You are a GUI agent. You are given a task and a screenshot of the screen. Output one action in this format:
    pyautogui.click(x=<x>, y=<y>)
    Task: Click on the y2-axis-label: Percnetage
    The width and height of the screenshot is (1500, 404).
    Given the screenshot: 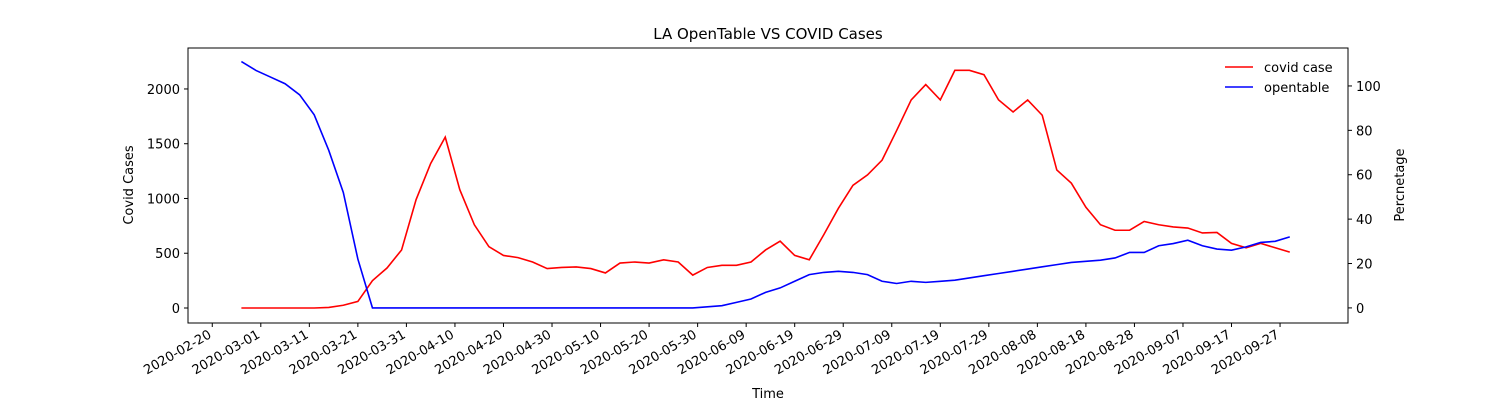 What is the action you would take?
    pyautogui.click(x=1400, y=184)
    